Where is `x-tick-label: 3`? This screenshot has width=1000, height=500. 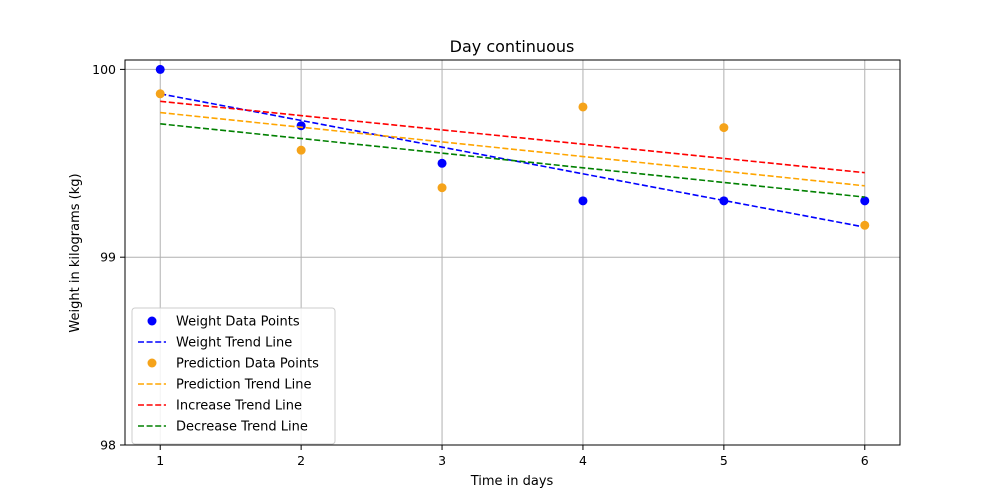
x-tick-label: 3 is located at coordinates (442, 460).